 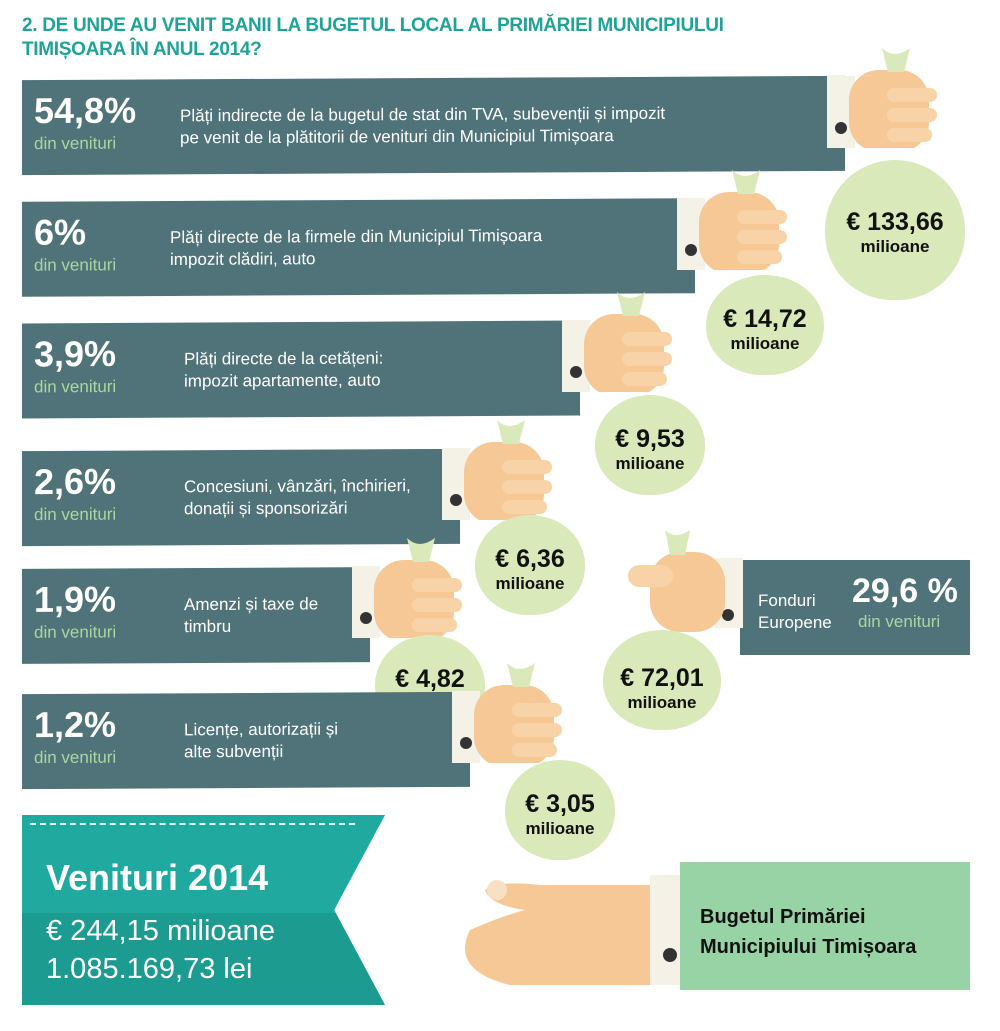 I want to click on description-line-1: Amenzi și taxe de, so click(x=251, y=604).